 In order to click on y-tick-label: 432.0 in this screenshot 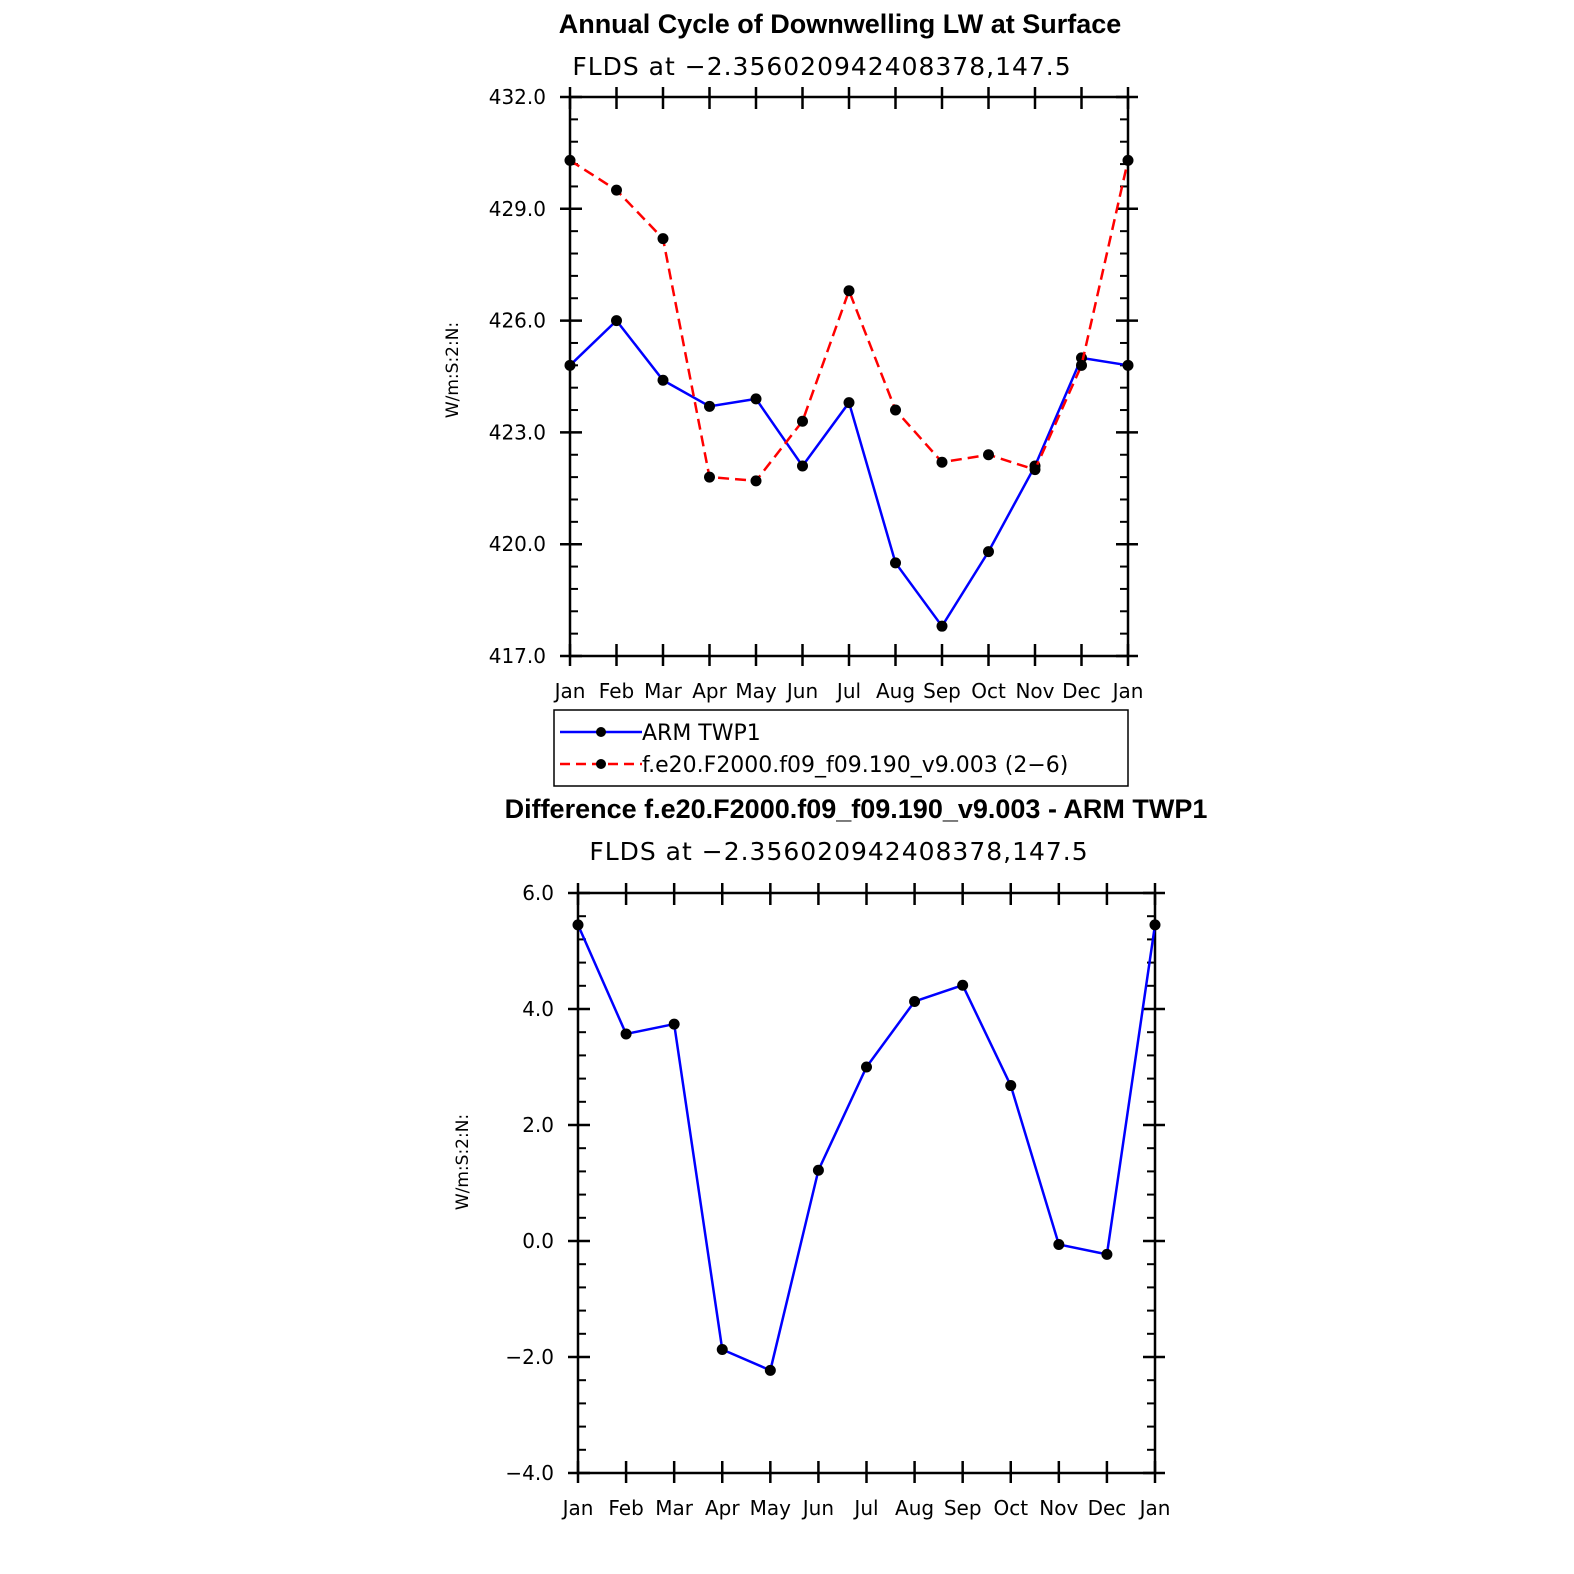, I will do `click(517, 97)`.